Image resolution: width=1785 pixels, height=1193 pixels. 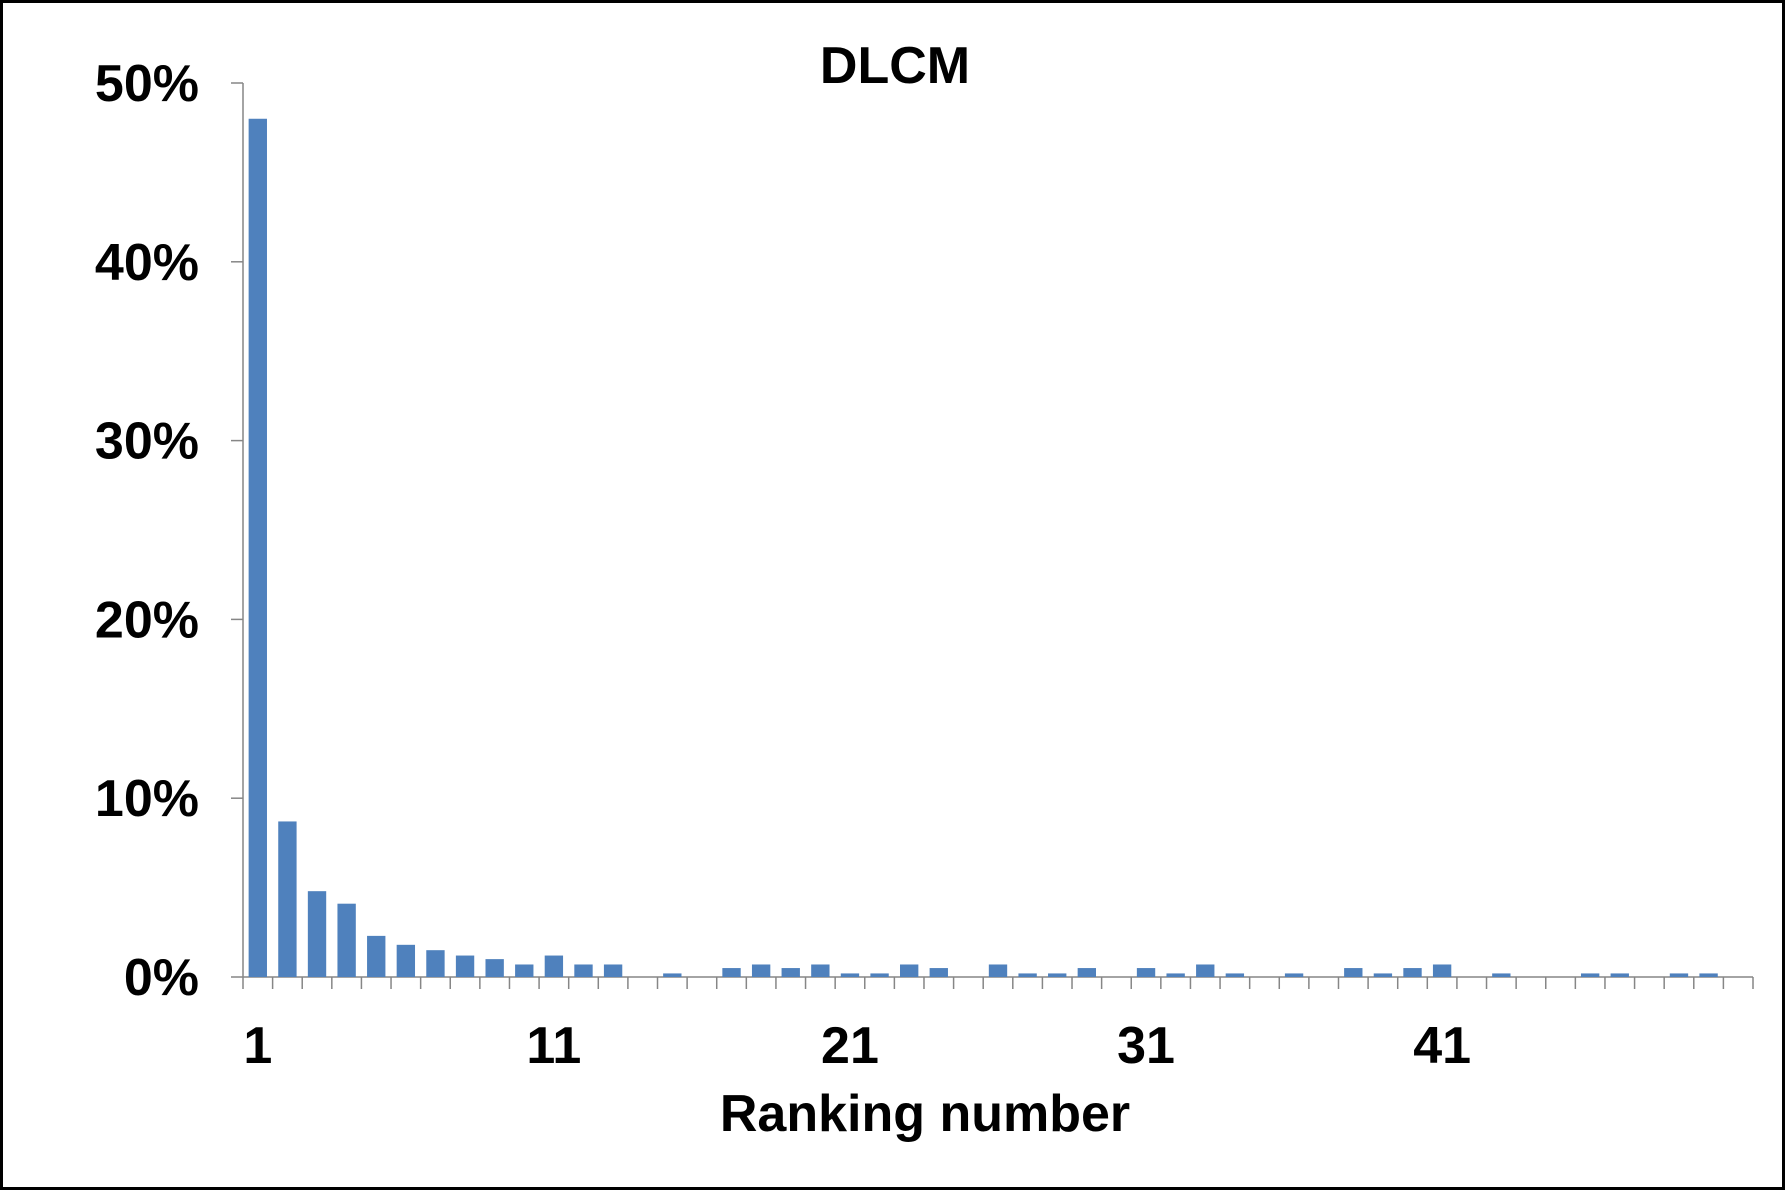 What do you see at coordinates (1146, 1046) in the screenshot?
I see `x-tick-label: 31` at bounding box center [1146, 1046].